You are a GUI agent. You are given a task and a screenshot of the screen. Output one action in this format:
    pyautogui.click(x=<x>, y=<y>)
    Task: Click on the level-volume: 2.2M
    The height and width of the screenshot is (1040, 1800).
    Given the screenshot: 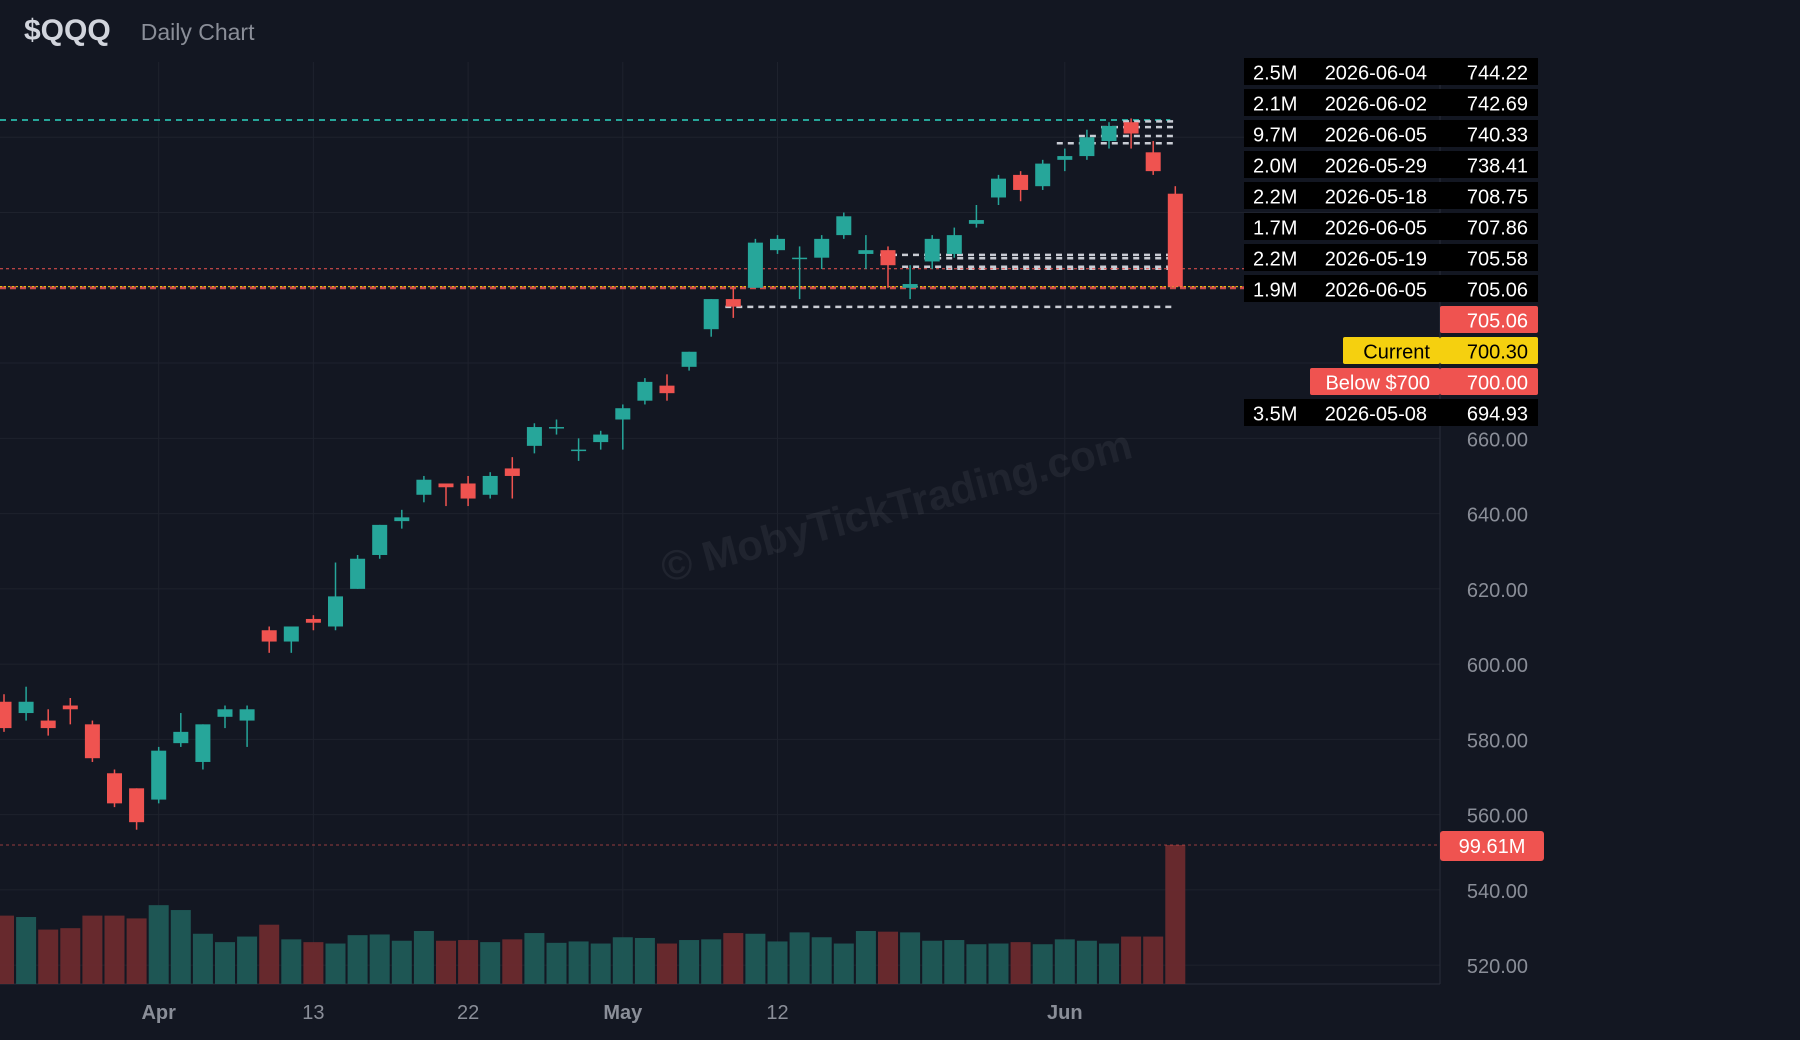 What is the action you would take?
    pyautogui.click(x=1275, y=260)
    